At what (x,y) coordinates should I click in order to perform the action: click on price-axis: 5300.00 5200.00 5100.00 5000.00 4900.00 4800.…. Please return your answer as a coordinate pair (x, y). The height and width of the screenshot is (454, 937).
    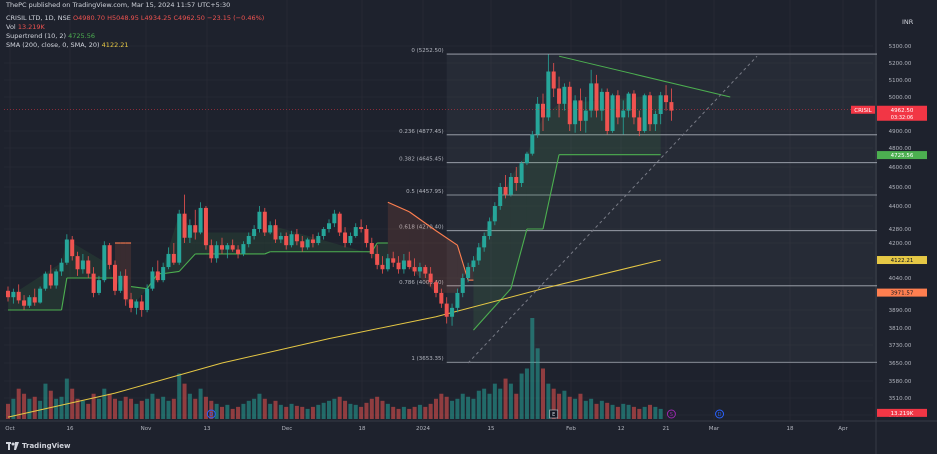
    Looking at the image, I should click on (900, 231).